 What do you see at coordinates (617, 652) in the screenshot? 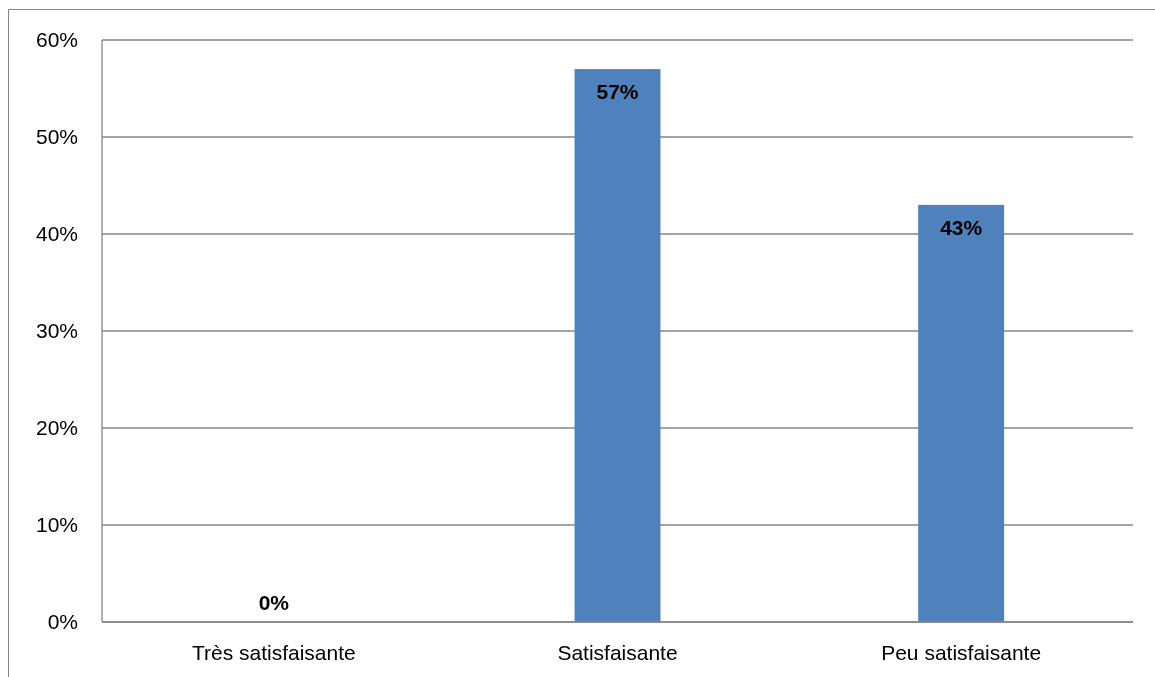
I see `x-tick-label: Satisfaisante` at bounding box center [617, 652].